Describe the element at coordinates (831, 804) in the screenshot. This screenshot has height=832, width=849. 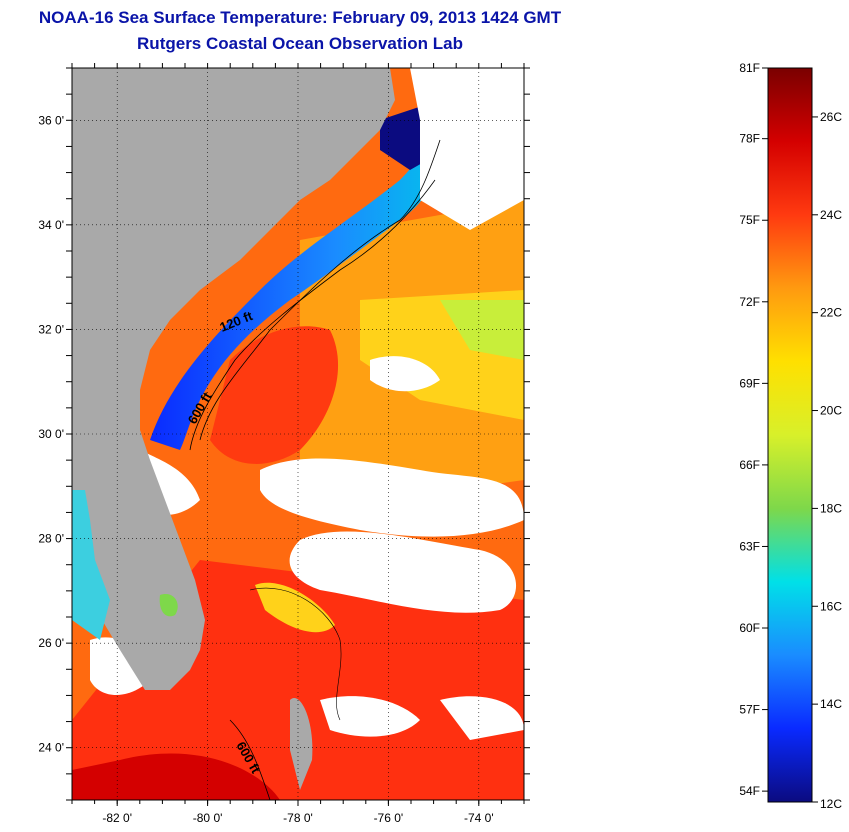
I see `colorbar-c-label: 12C` at that location.